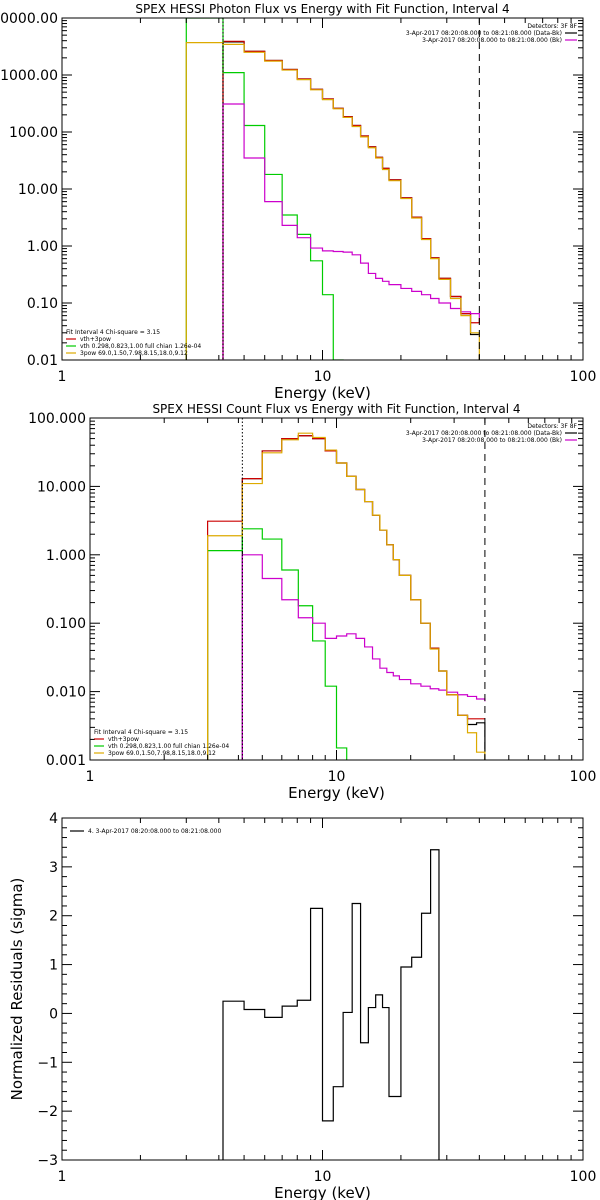 The height and width of the screenshot is (1200, 600). What do you see at coordinates (29, 76) in the screenshot?
I see `y-tick-label: 1000.00` at bounding box center [29, 76].